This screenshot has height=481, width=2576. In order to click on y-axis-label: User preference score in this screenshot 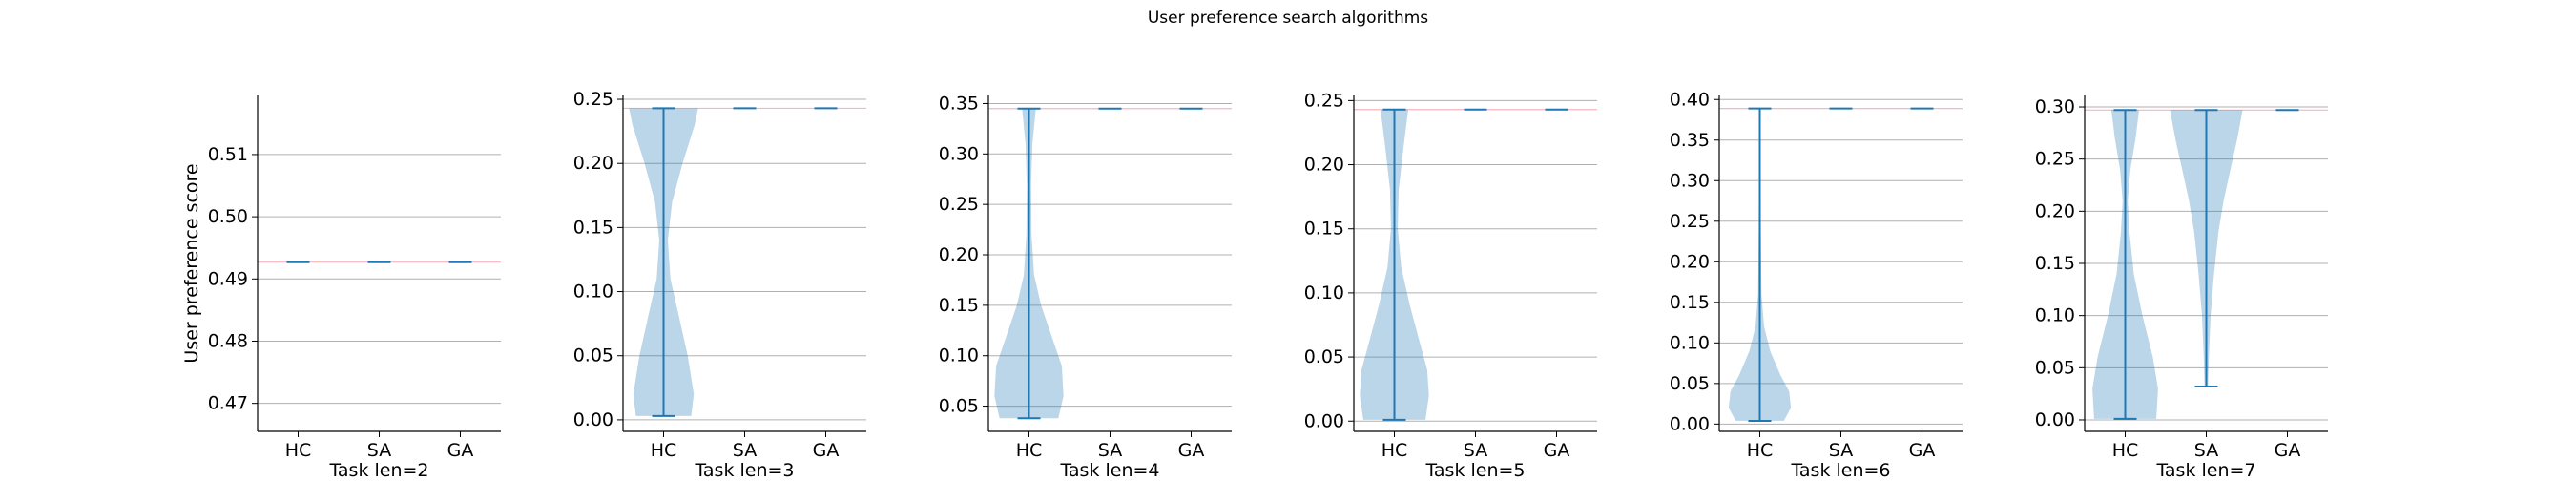, I will do `click(191, 263)`.